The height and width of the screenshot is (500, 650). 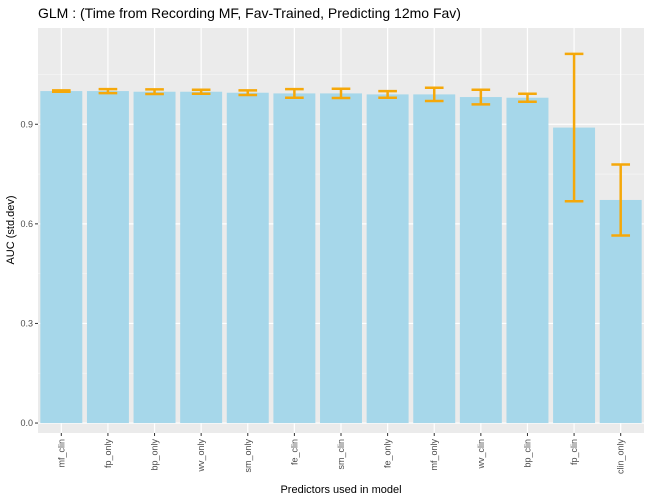 What do you see at coordinates (527, 260) in the screenshot?
I see `bar-bp_clin` at bounding box center [527, 260].